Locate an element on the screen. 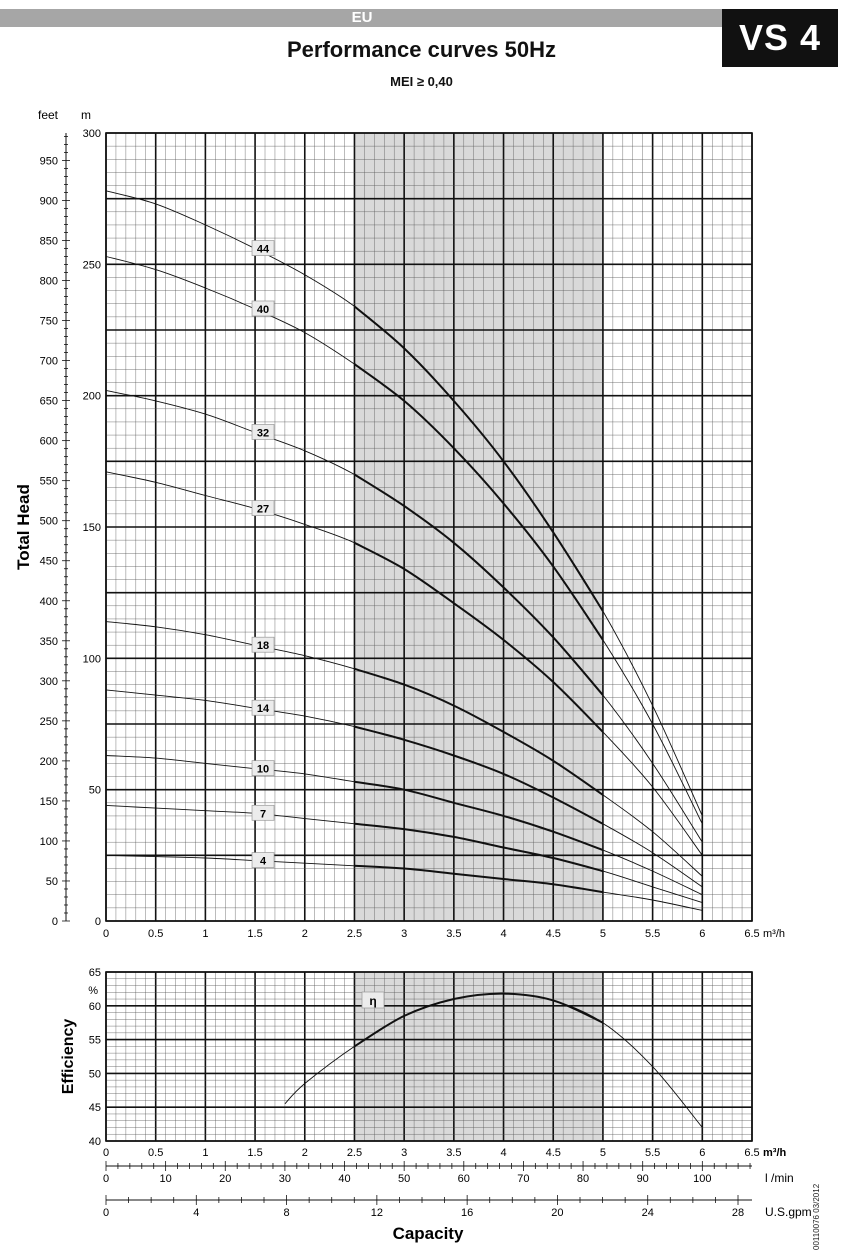 This screenshot has height=1258, width=843. y-tick-feet: 50 is located at coordinates (52, 882).